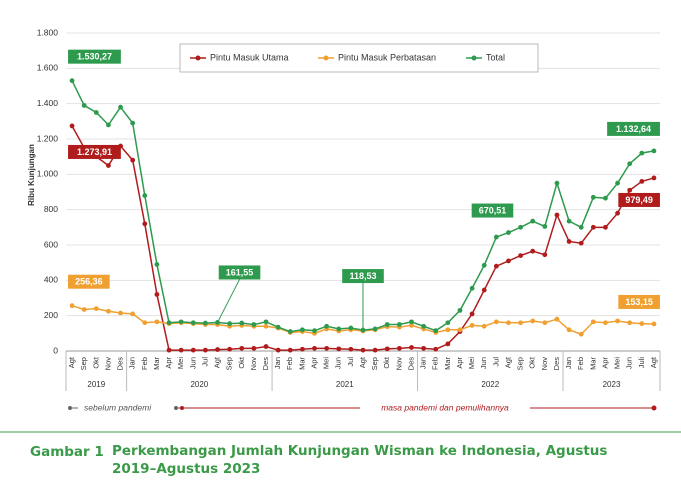 The height and width of the screenshot is (486, 681). Describe the element at coordinates (48, 103) in the screenshot. I see `y-tick-label: 1.400` at that location.